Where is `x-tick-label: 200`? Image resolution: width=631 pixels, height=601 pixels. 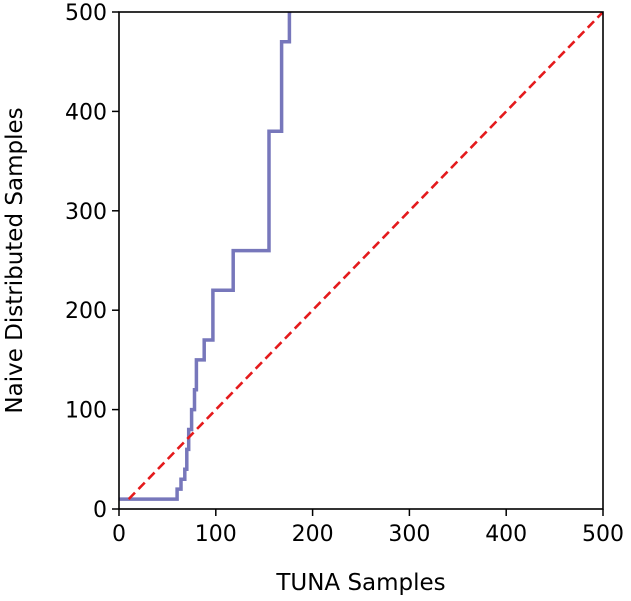 x-tick-label: 200 is located at coordinates (313, 534).